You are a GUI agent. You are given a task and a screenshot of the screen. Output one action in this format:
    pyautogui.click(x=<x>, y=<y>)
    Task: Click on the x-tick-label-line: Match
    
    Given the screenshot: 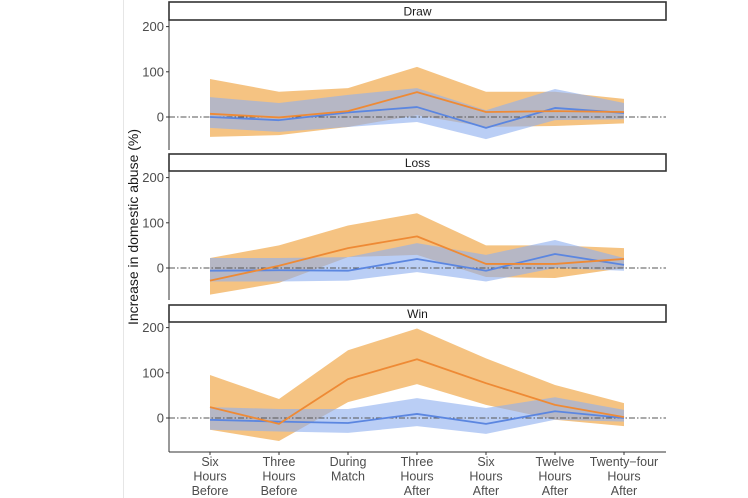 What is the action you would take?
    pyautogui.click(x=348, y=477)
    